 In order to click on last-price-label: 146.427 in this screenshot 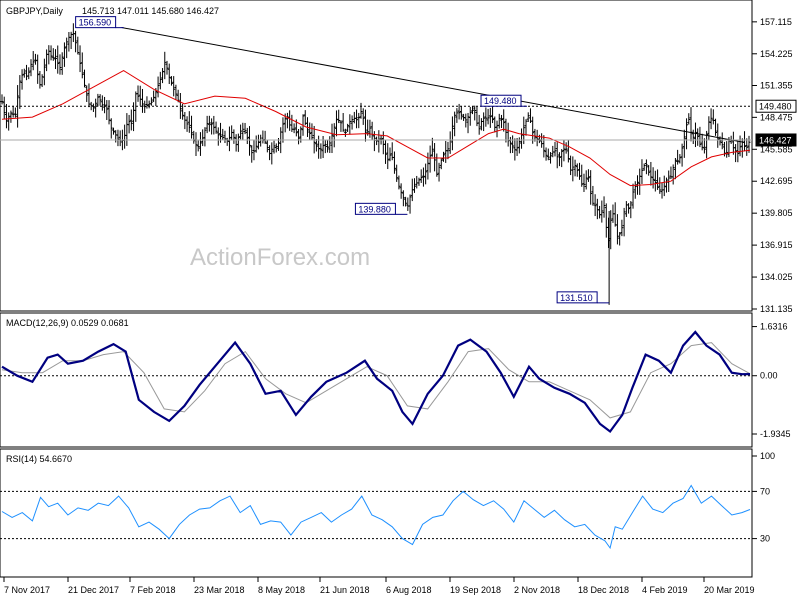, I will do `click(775, 140)`.